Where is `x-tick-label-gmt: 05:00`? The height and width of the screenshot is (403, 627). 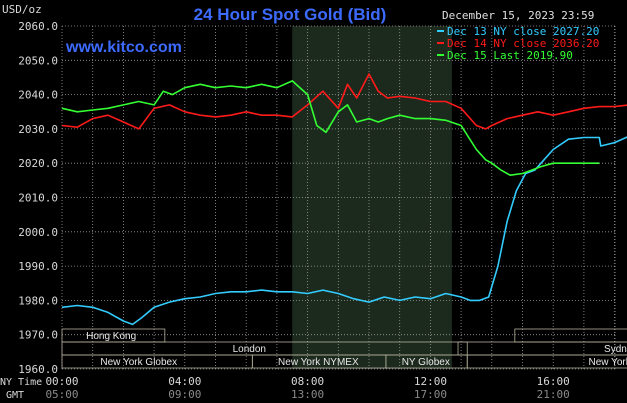 x-tick-label-gmt: 05:00 is located at coordinates (61, 394).